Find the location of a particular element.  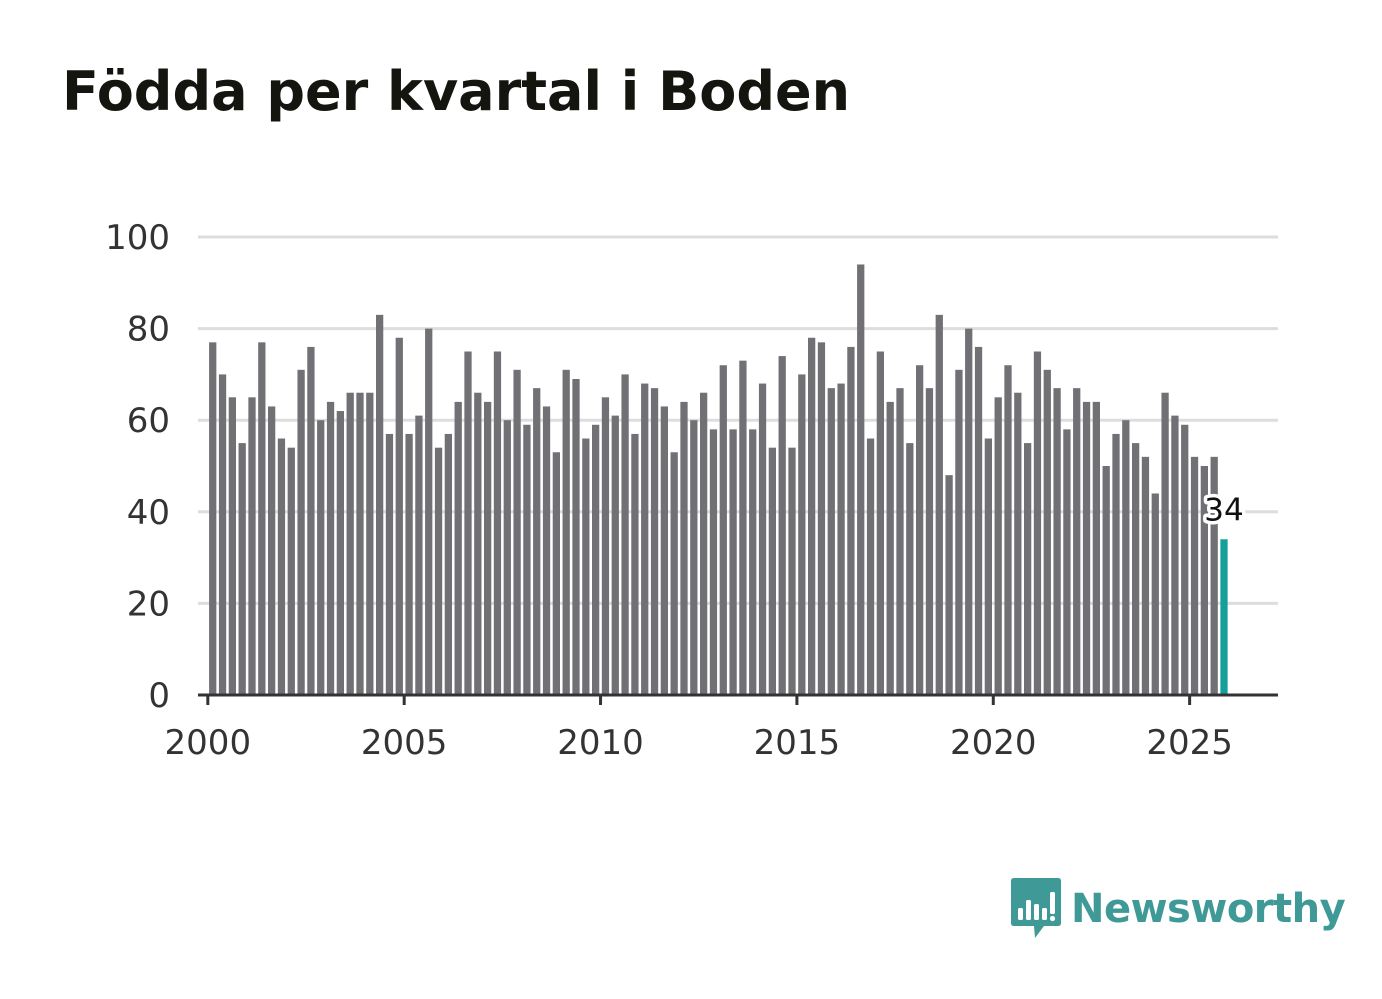

brand-name: Newsworthy is located at coordinates (1208, 909).